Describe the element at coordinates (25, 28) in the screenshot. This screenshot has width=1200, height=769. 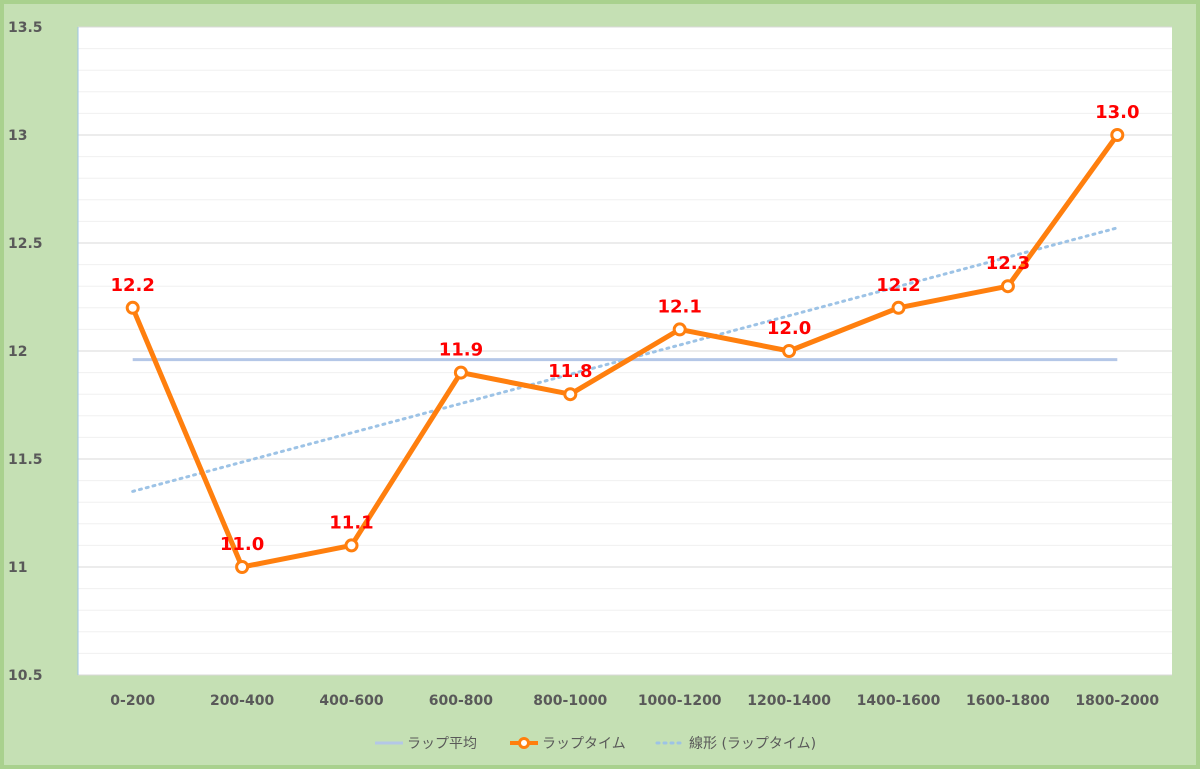
I see `y-tick-label: 13.5` at that location.